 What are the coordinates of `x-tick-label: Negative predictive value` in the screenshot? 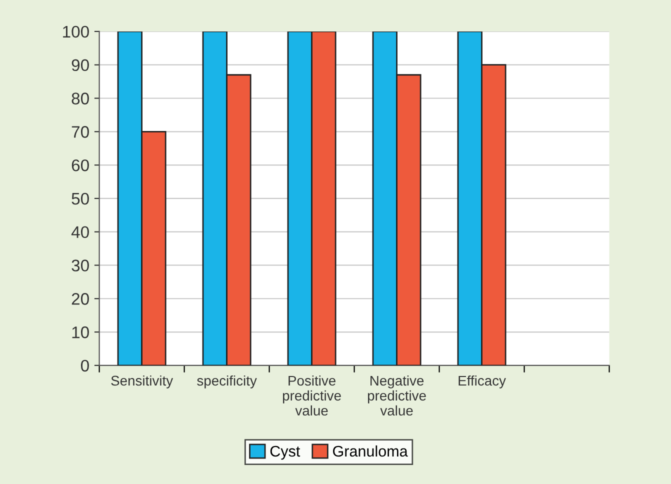 It's located at (397, 395).